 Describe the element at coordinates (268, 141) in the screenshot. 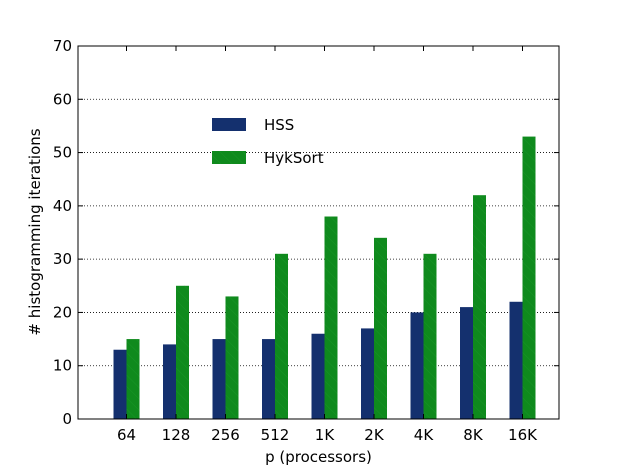

I see `legend: HSS HykSort` at that location.